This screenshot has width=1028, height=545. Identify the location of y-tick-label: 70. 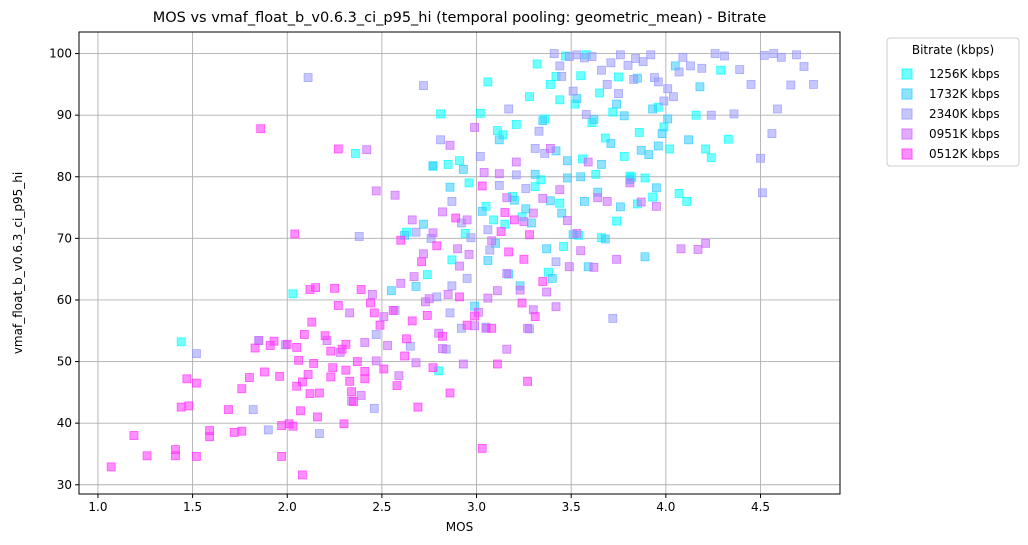
(64, 238).